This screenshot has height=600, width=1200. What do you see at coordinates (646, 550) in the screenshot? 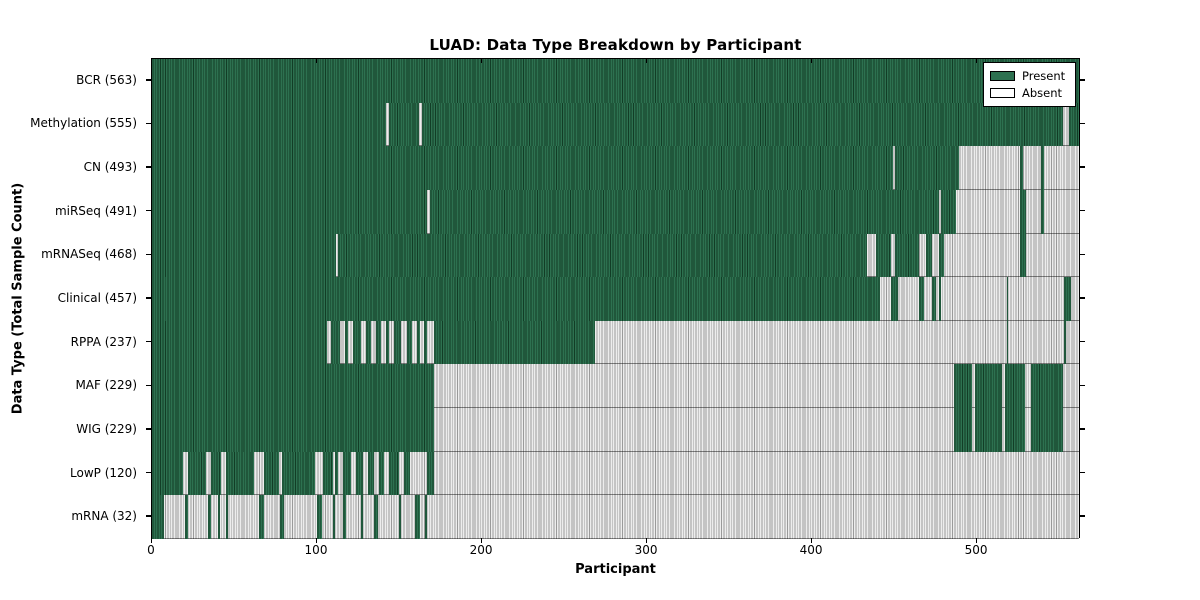
I see `x-tick-label: 300` at bounding box center [646, 550].